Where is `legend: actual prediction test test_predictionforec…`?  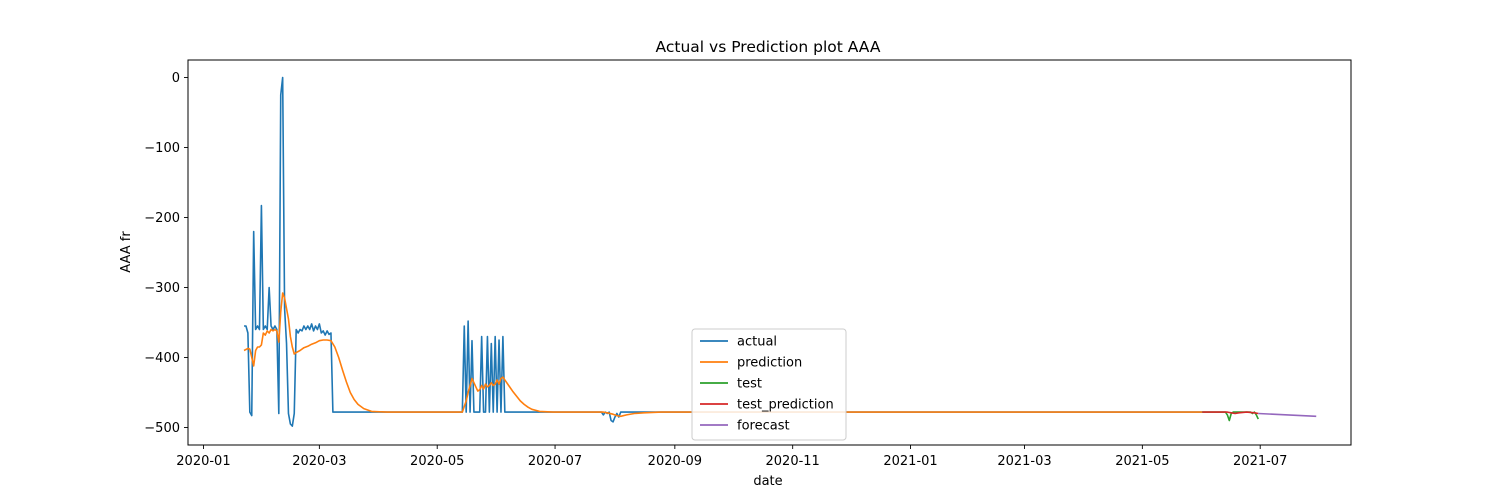
legend: actual prediction test test_predictionforec… is located at coordinates (769, 384).